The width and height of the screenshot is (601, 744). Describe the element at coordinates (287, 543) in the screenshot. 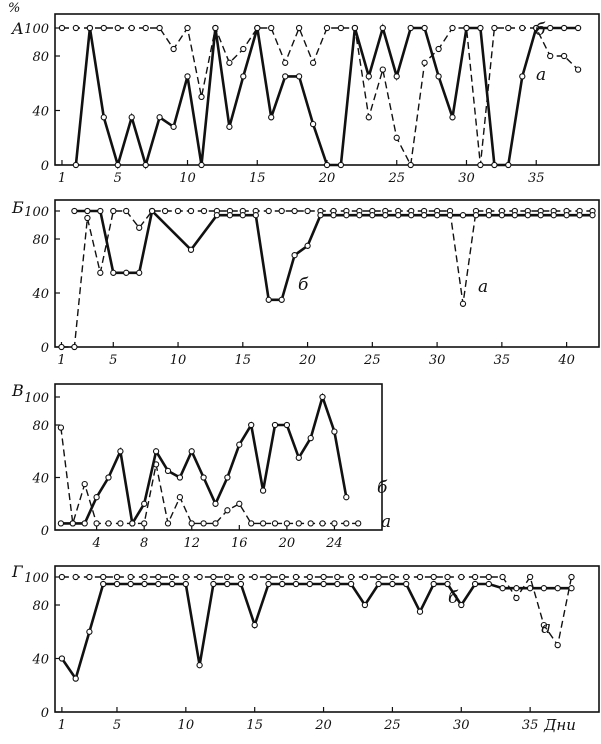

I see `x-tick-label: 20` at that location.